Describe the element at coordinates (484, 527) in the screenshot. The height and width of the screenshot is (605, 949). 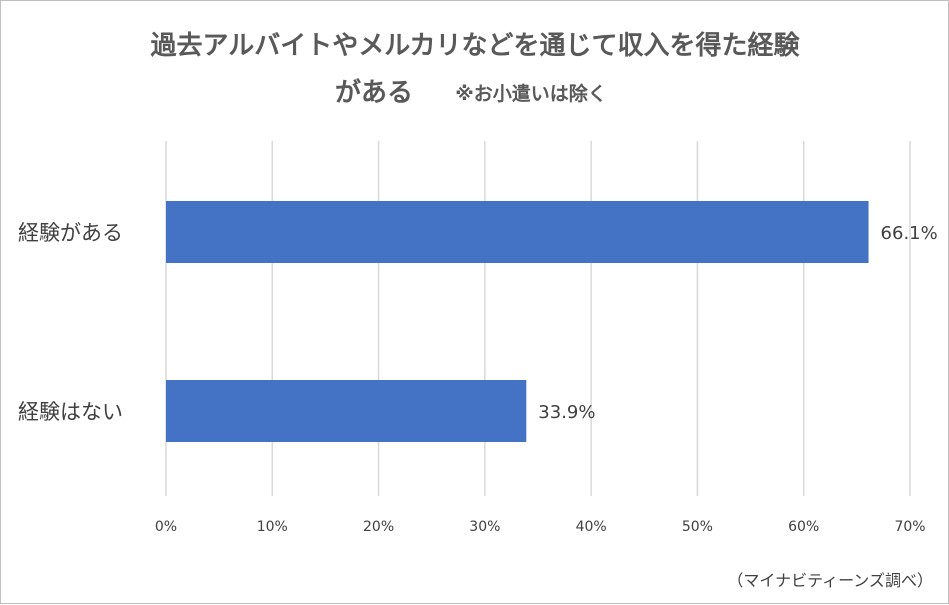
I see `x-tick-label: 30%` at that location.